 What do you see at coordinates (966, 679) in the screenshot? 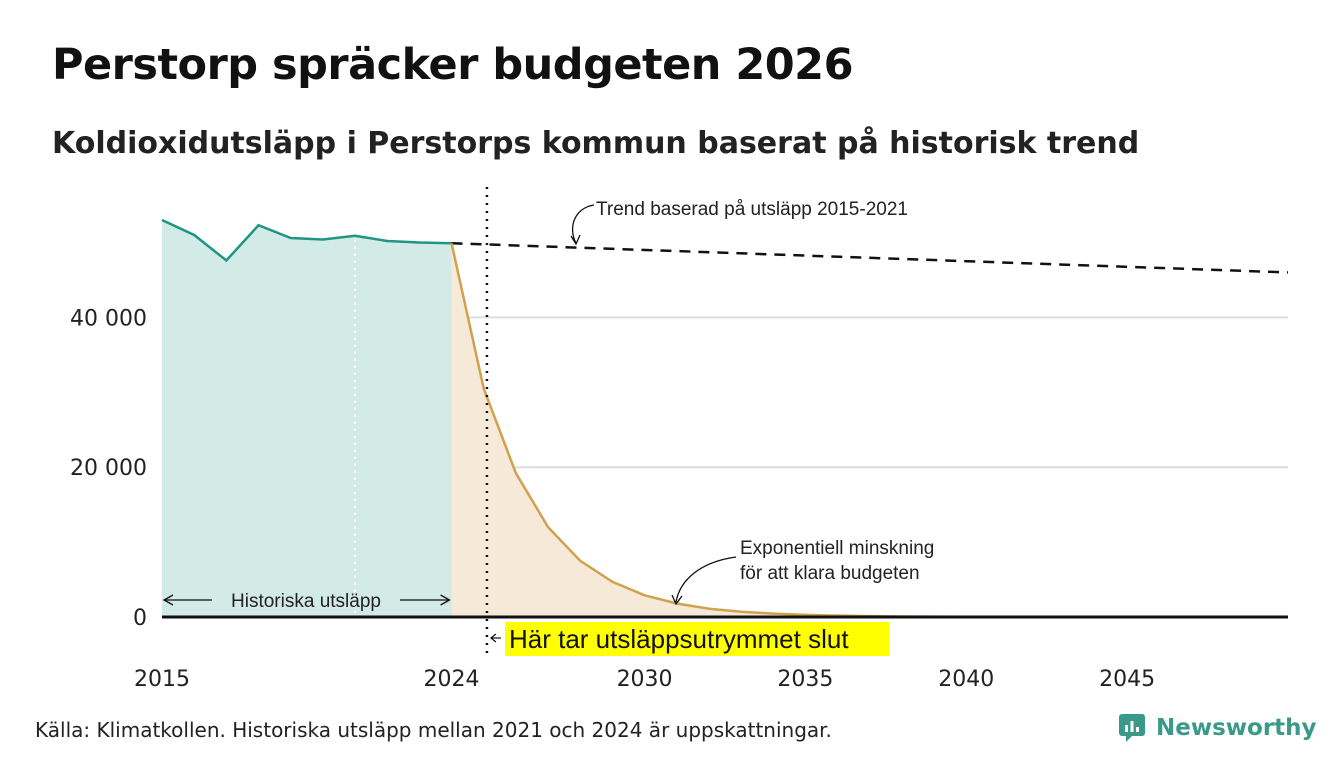
I see `x-tick-label: 2040` at bounding box center [966, 679].